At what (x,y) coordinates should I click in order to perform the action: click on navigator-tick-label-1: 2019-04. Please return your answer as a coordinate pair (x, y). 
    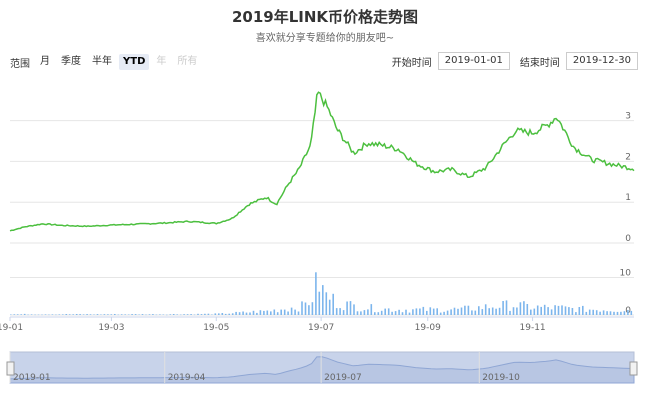
    Looking at the image, I should click on (187, 378).